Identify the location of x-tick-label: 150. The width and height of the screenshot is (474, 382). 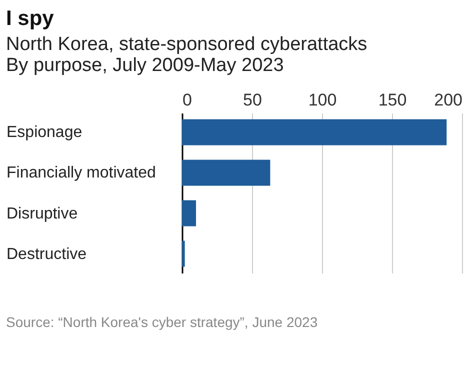
(392, 100).